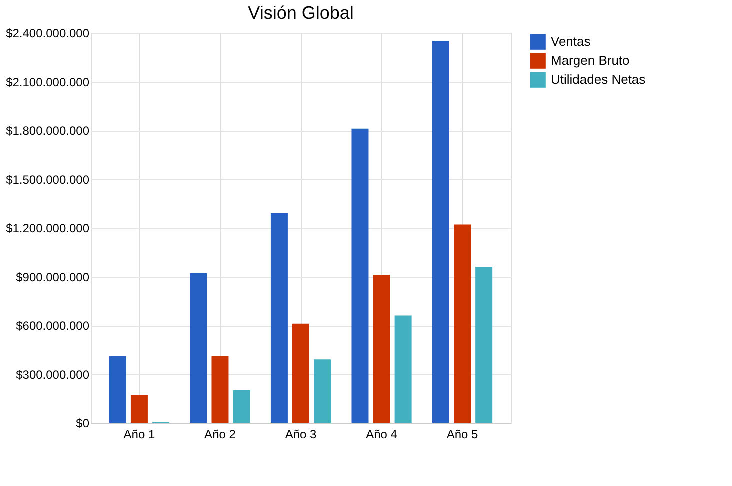 The height and width of the screenshot is (486, 732). Describe the element at coordinates (301, 13) in the screenshot. I see `chart-title: Visión Global` at that location.